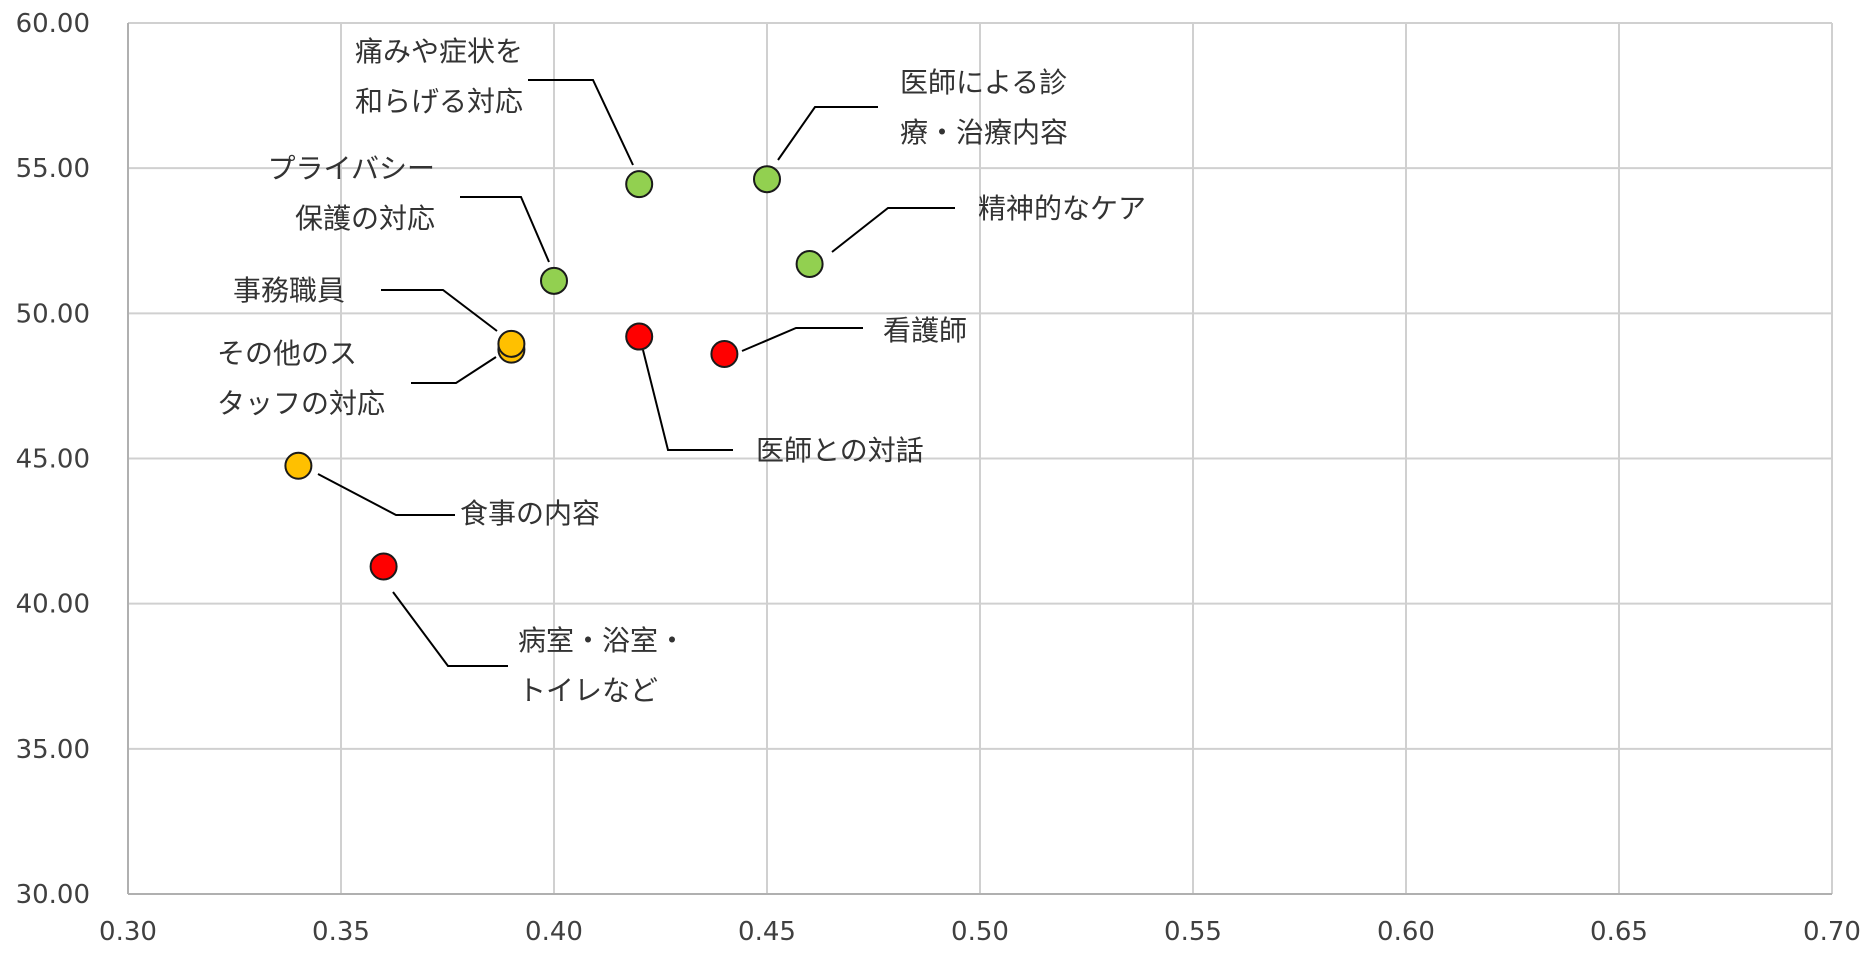 Image resolution: width=1868 pixels, height=954 pixels. Describe the element at coordinates (53, 314) in the screenshot. I see `y-tick-label: 50.00` at that location.